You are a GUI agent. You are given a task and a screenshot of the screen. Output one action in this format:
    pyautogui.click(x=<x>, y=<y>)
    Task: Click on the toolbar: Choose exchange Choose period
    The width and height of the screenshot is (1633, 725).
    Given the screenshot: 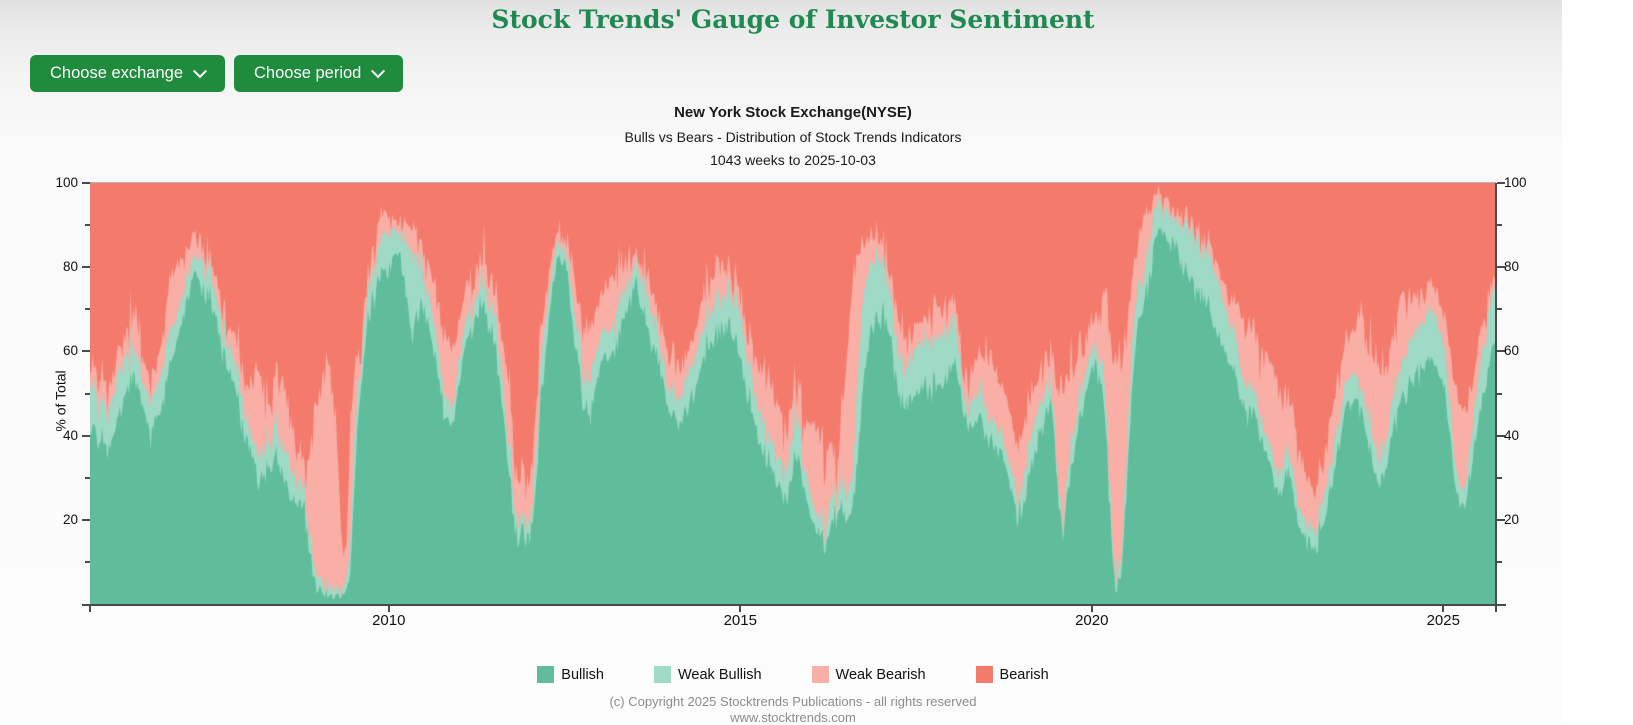 What is the action you would take?
    pyautogui.click(x=217, y=73)
    